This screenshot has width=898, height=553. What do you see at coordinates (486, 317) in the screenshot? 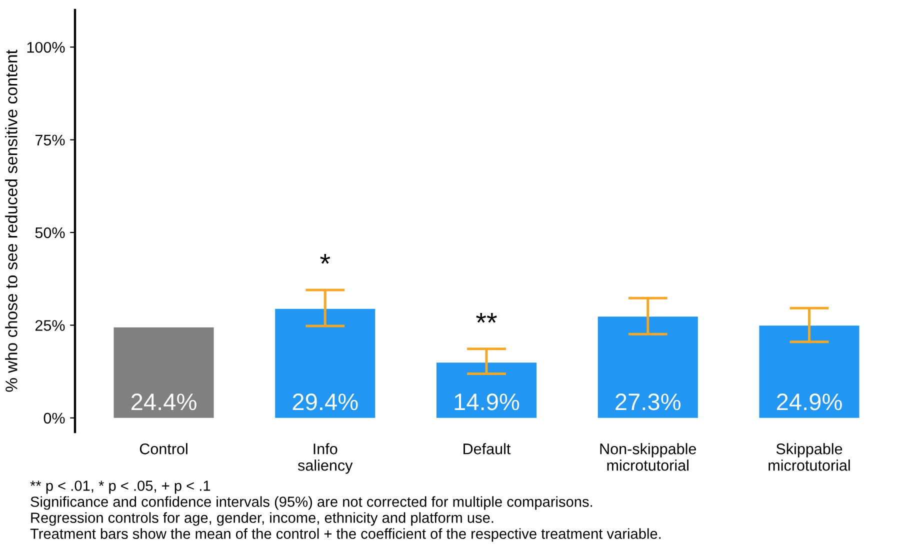
I see `annotation: **` at bounding box center [486, 317].